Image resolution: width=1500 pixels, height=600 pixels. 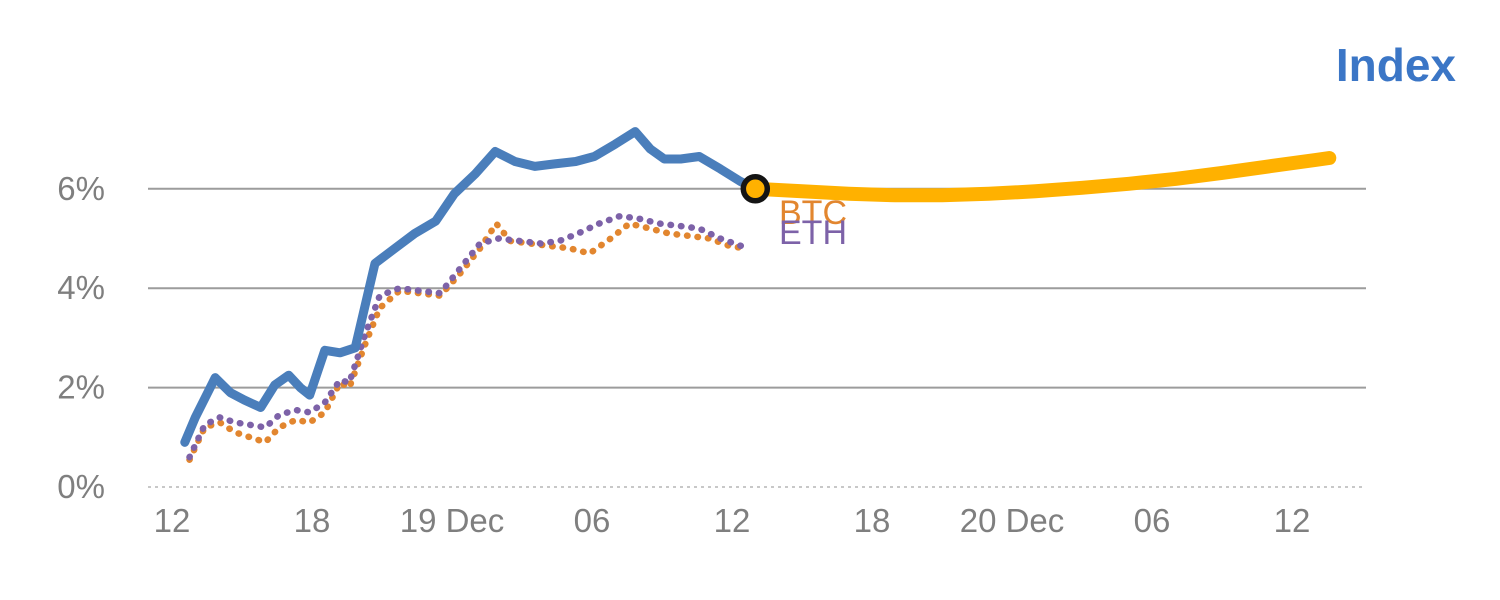 I want to click on x-tick-label: 19 Dec, so click(x=452, y=520).